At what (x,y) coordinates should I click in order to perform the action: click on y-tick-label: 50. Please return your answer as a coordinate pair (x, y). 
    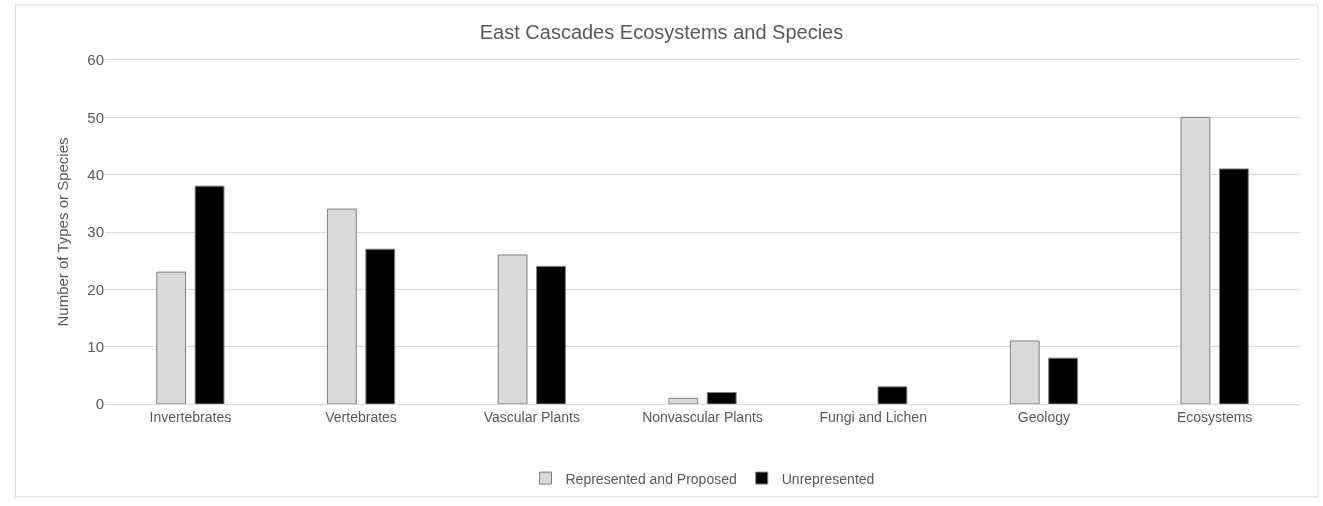
    Looking at the image, I should click on (95, 117).